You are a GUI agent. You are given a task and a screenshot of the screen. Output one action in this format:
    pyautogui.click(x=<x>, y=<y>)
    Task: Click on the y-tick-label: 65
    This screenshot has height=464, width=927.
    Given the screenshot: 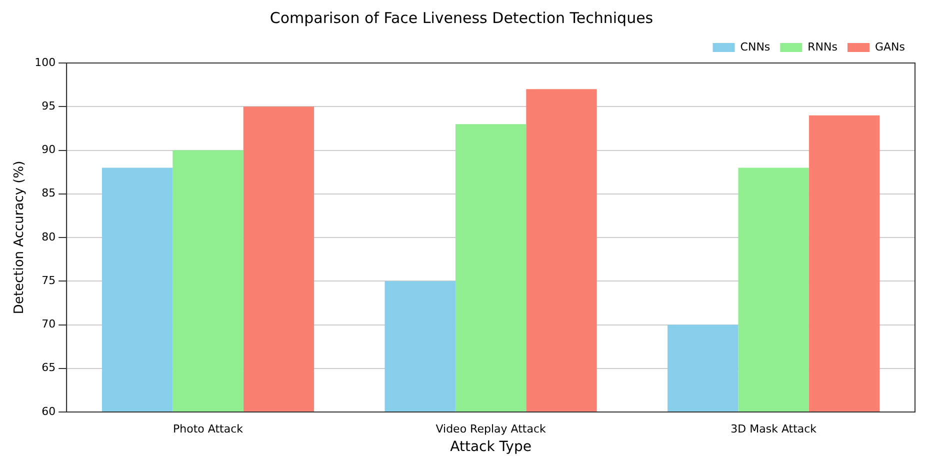 What is the action you would take?
    pyautogui.click(x=49, y=367)
    